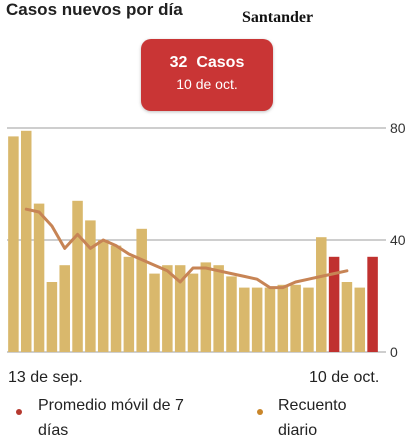  Describe the element at coordinates (260, 412) in the screenshot. I see `legend-dot-daily` at that location.